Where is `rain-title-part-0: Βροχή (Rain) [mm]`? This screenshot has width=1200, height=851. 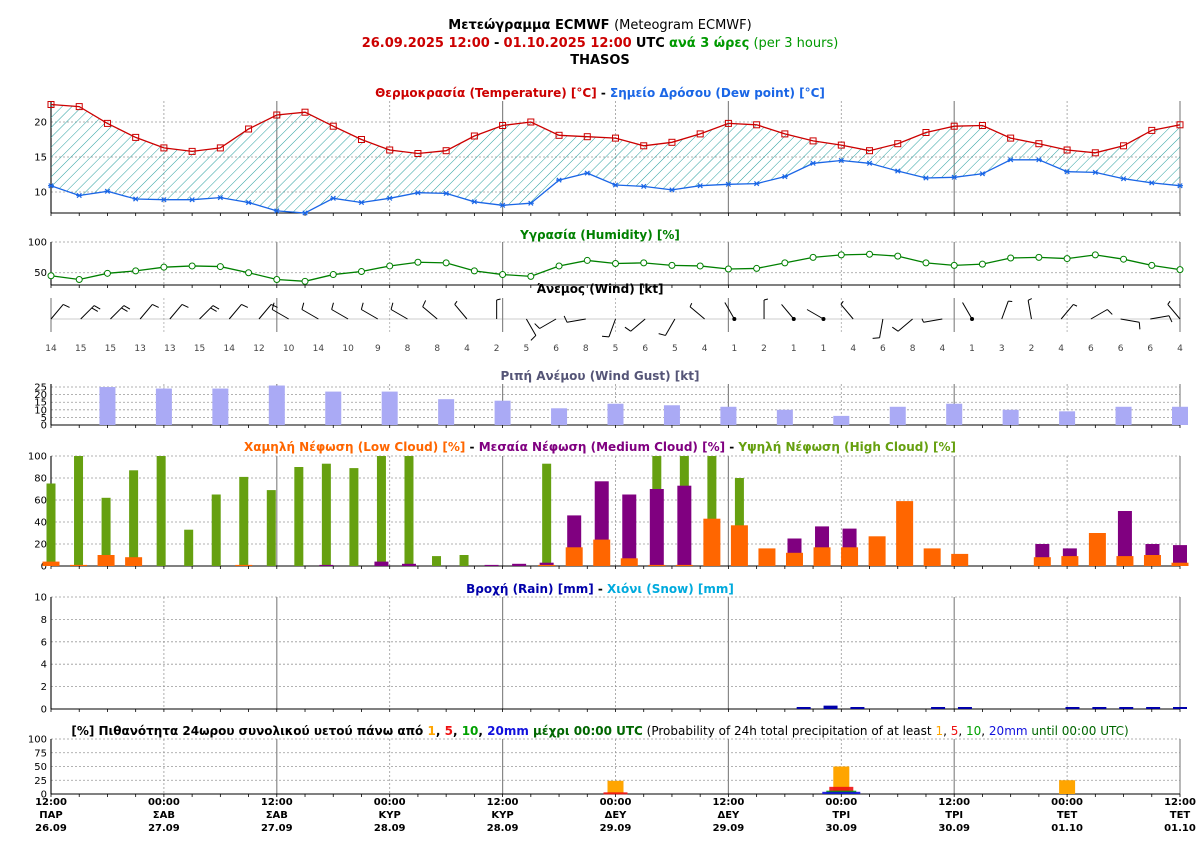 rain-title-part-0: Βροχή (Rain) [mm] is located at coordinates (530, 589).